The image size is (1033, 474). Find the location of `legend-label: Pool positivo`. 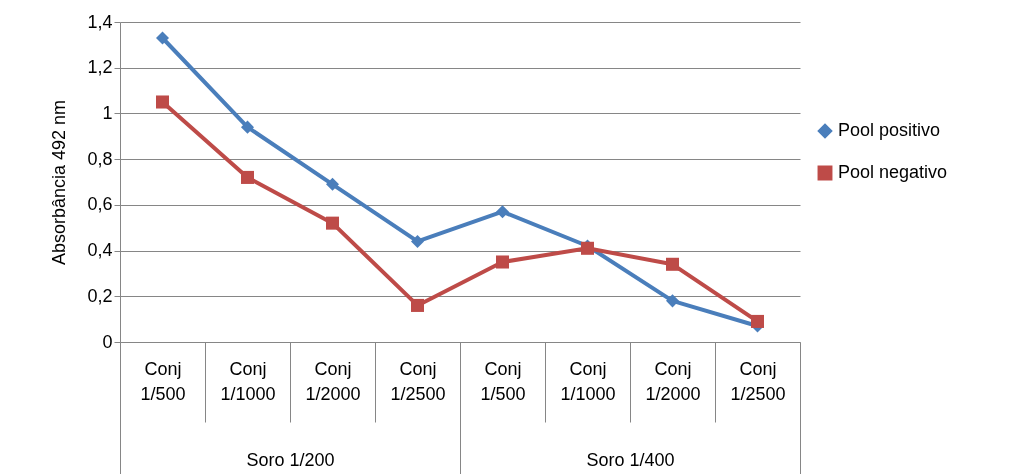

legend-label: Pool positivo is located at coordinates (889, 130).